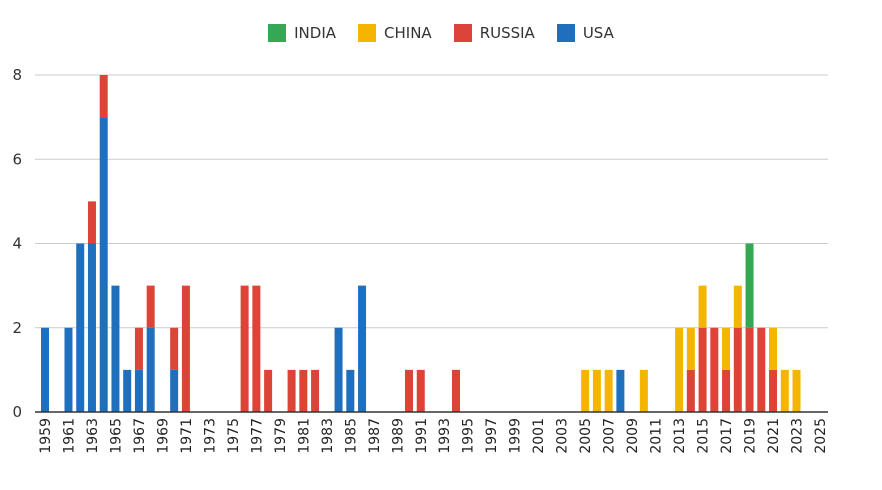 This screenshot has height=490, width=882. What do you see at coordinates (702, 369) in the screenshot?
I see `bar-russia-2015` at bounding box center [702, 369].